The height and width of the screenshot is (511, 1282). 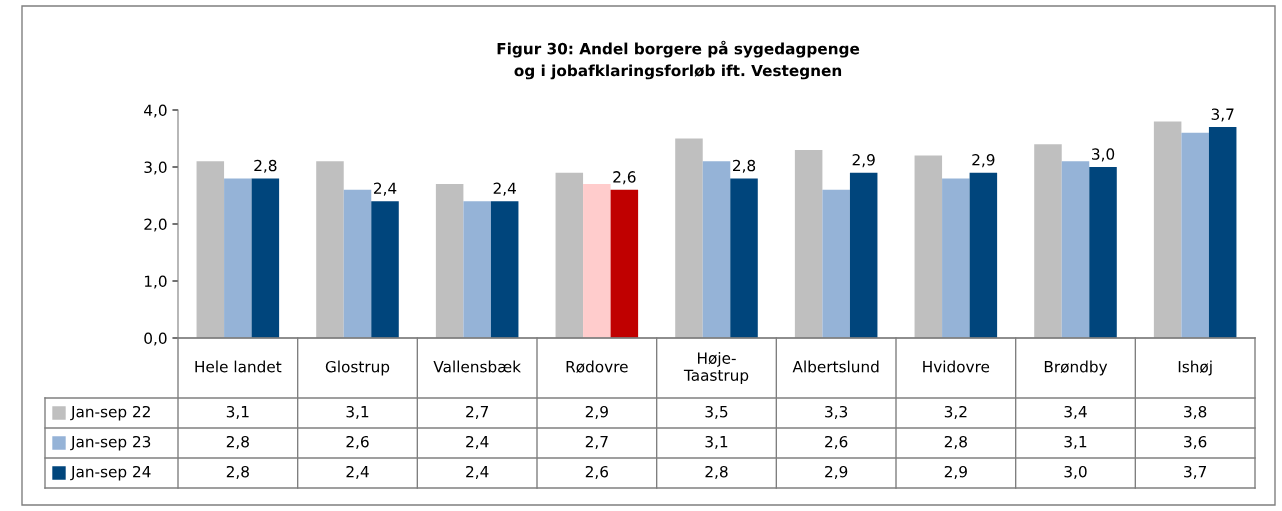 What do you see at coordinates (155, 282) in the screenshot?
I see `y-tick-label: 1,0` at bounding box center [155, 282].